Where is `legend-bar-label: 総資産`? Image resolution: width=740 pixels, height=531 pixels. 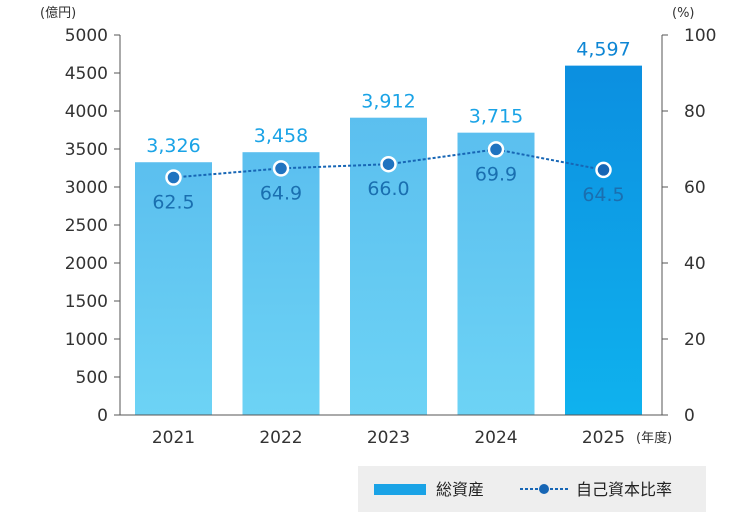 legend-bar-label: 総資産 is located at coordinates (460, 489).